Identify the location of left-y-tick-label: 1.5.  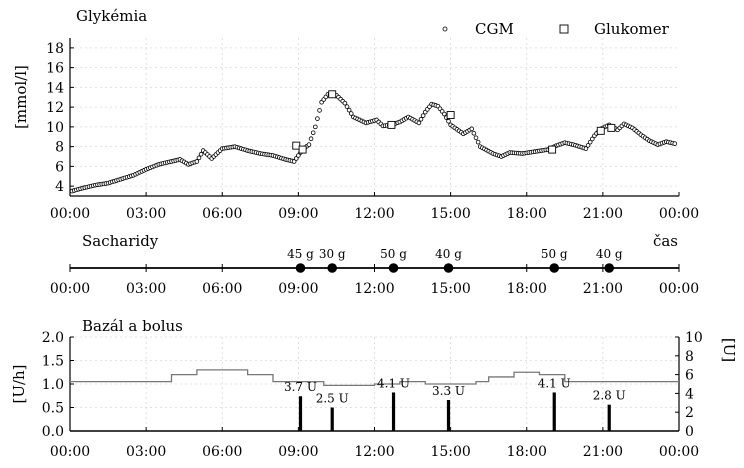
(53, 362).